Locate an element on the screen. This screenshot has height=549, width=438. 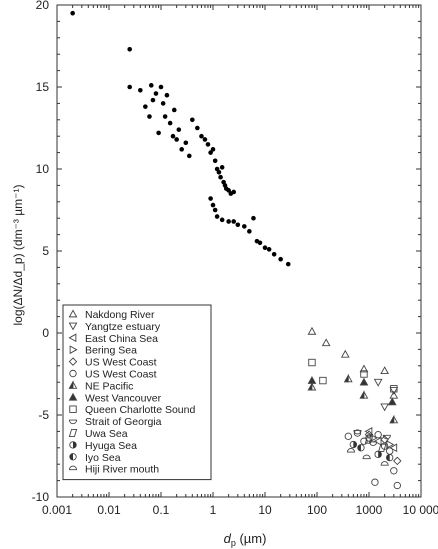
legend-label: Uwa Sea is located at coordinates (106, 434).